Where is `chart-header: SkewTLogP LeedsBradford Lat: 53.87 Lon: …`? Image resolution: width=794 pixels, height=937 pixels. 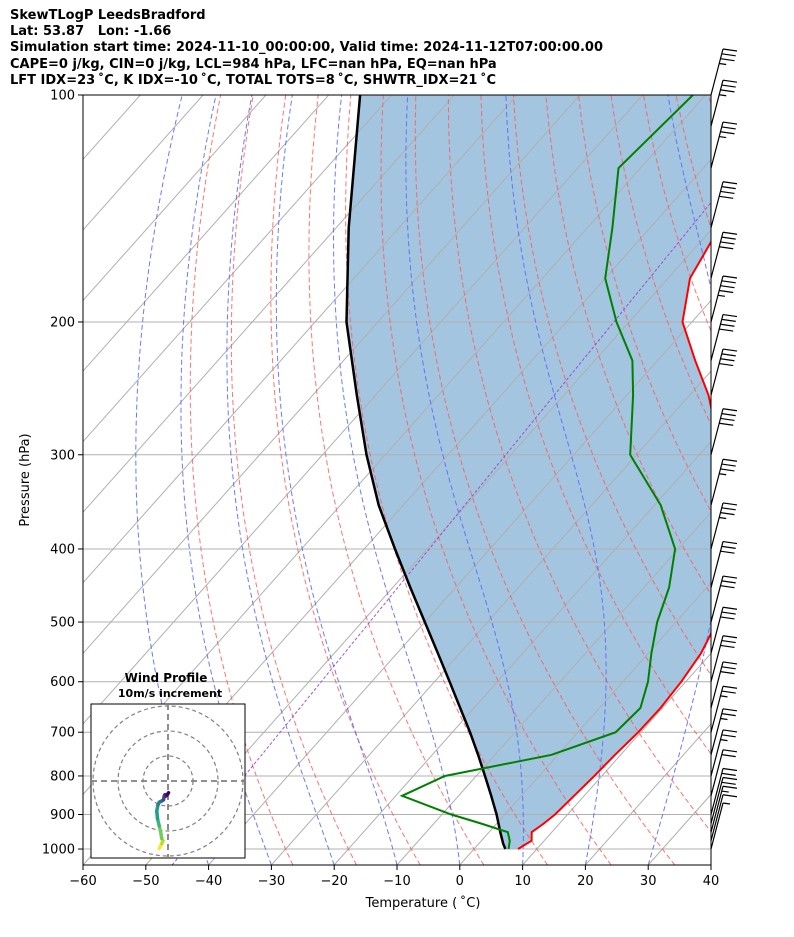
chart-header: SkewTLogP LeedsBradford Lat: 53.87 Lon: … is located at coordinates (306, 48).